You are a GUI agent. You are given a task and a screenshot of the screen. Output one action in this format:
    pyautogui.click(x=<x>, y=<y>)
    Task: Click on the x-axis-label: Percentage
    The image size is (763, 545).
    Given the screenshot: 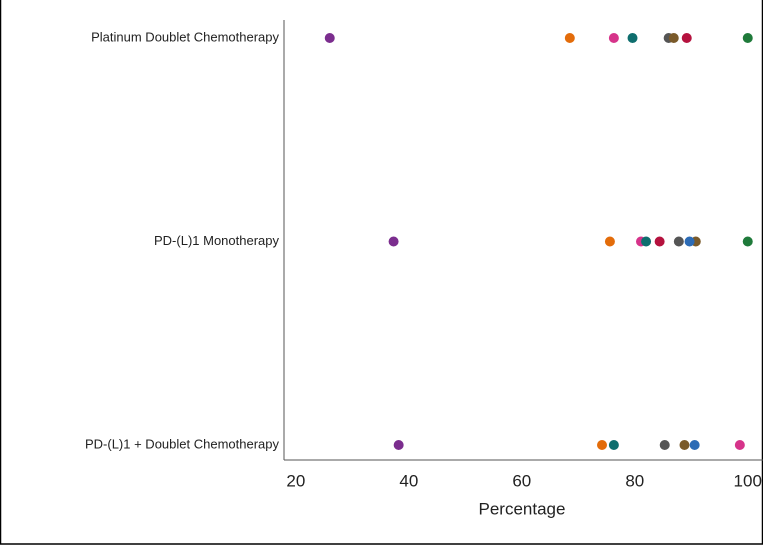 What is the action you would take?
    pyautogui.click(x=522, y=508)
    